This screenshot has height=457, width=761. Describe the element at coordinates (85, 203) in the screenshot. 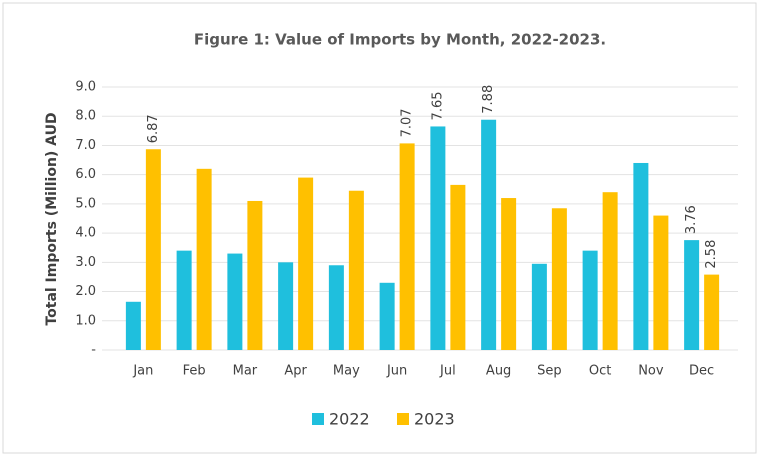

I see `y-tick-label: 5.0` at that location.